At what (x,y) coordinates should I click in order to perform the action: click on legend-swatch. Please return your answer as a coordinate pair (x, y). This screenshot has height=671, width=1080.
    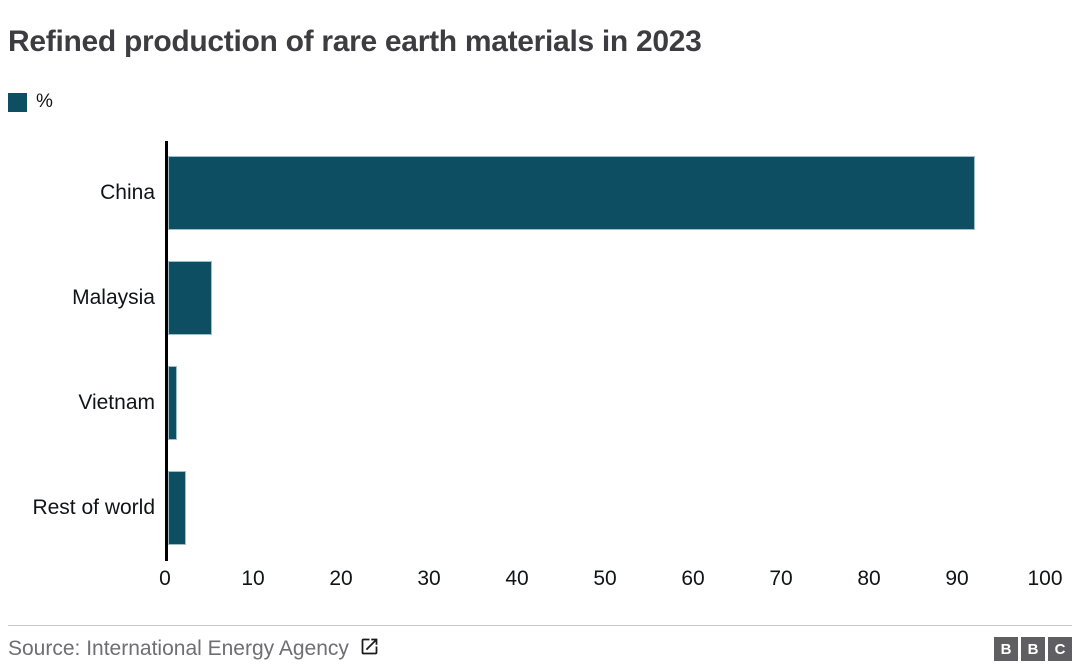
    Looking at the image, I should click on (17, 102).